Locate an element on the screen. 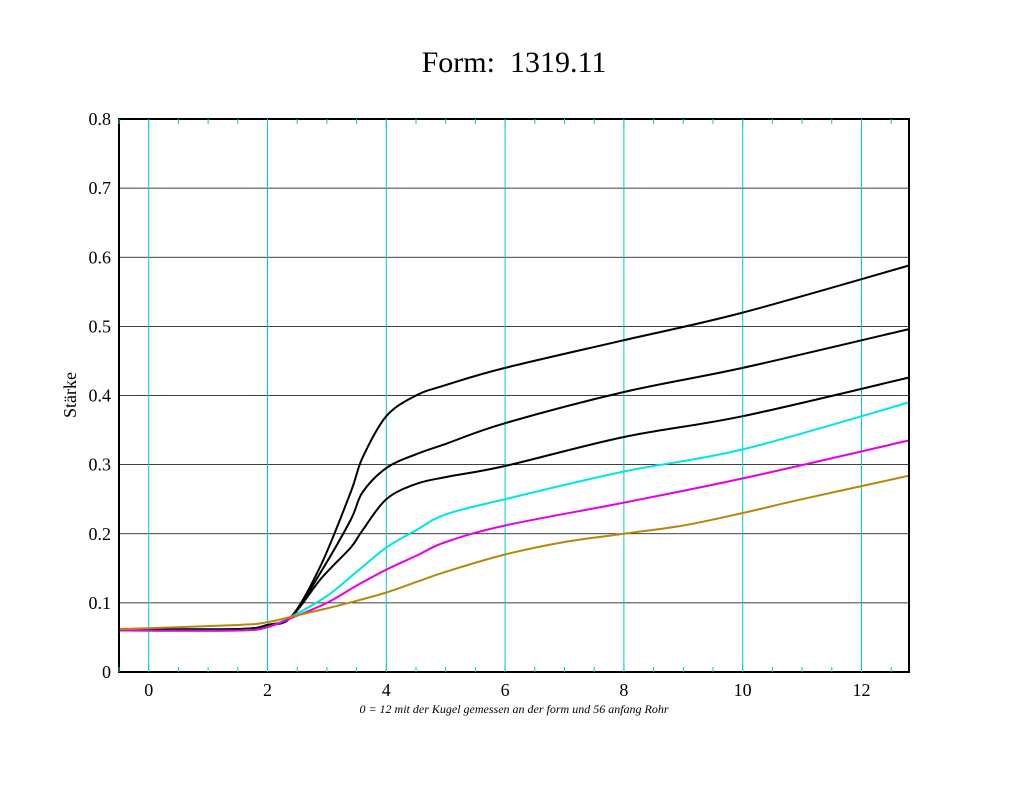  y-tick-label: 0.1 is located at coordinates (100, 603).